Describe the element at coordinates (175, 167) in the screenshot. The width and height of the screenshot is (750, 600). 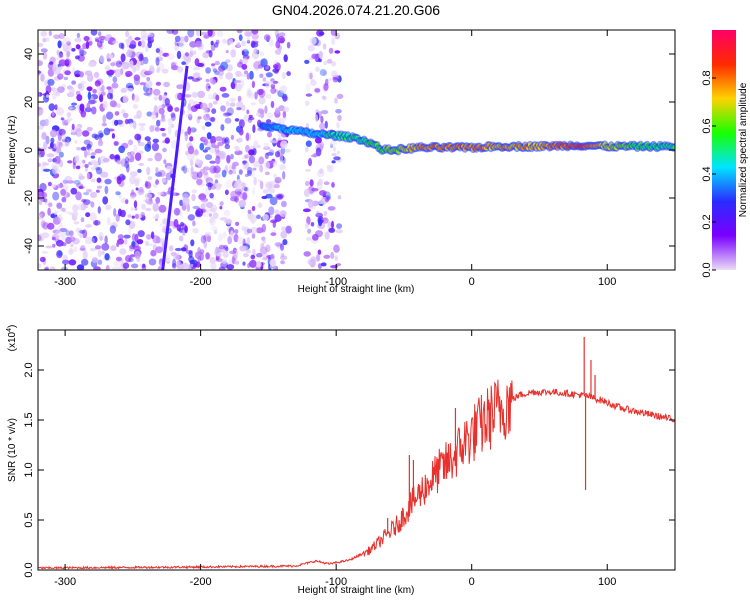
I see `spectrogram-diagonal-streak` at that location.